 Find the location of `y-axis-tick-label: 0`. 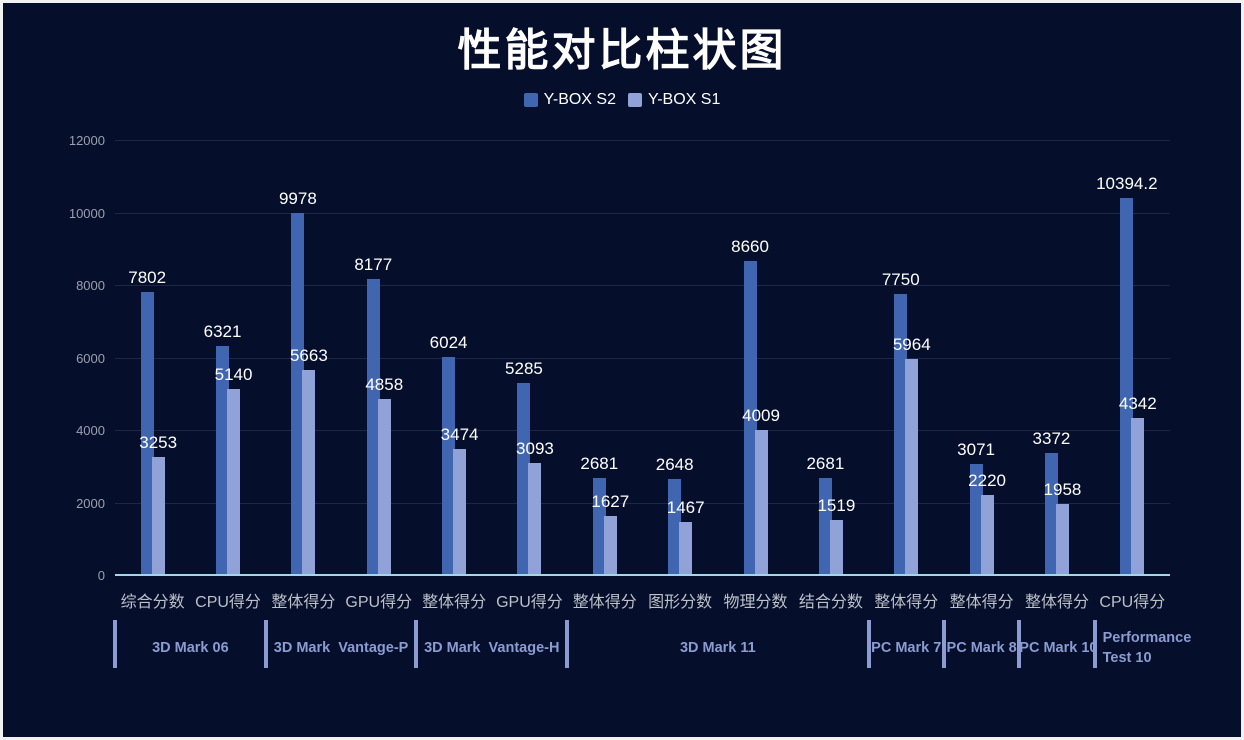

y-axis-tick-label: 0 is located at coordinates (101, 575).